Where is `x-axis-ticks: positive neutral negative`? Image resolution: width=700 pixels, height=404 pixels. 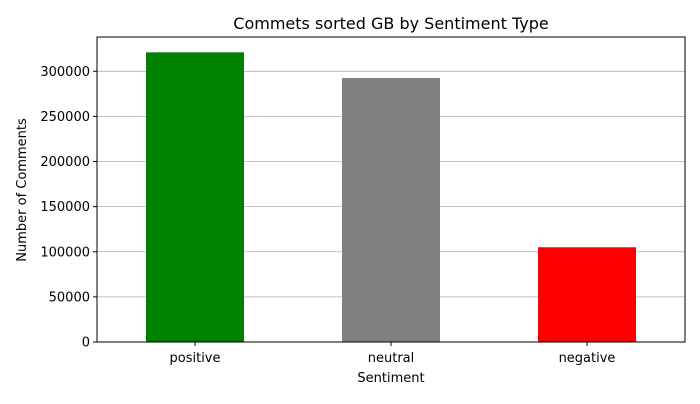 x-axis-ticks: positive neutral negative is located at coordinates (393, 354).